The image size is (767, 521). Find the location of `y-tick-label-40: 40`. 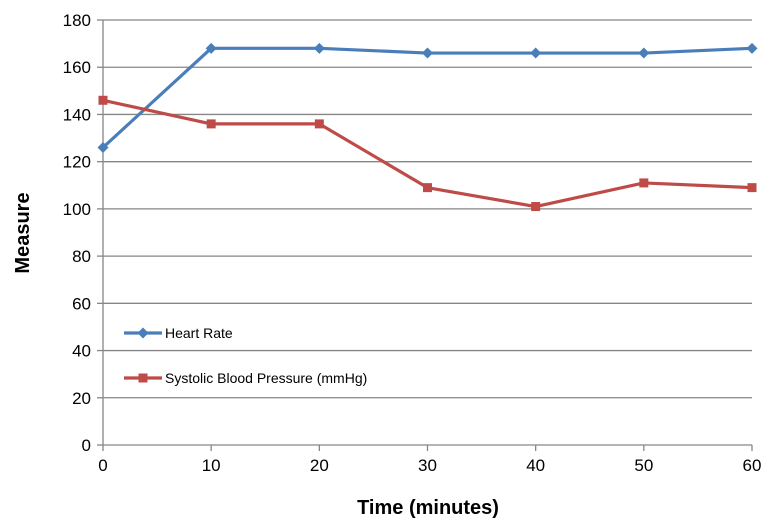

y-tick-label-40: 40 is located at coordinates (81, 351).